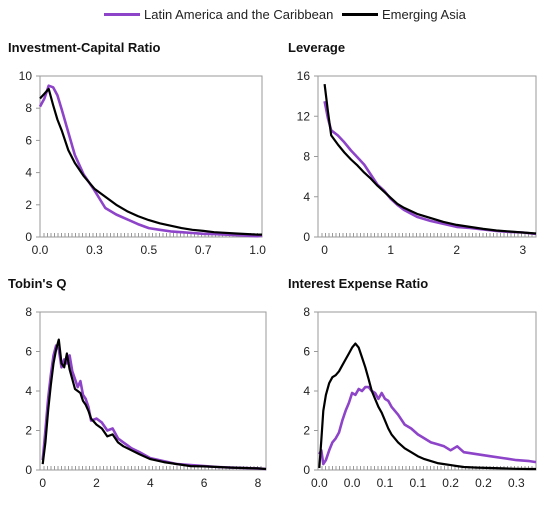 Image resolution: width=537 pixels, height=505 pixels. Describe the element at coordinates (306, 431) in the screenshot. I see `interest-expense-ratio-y-tick-label: 2` at that location.